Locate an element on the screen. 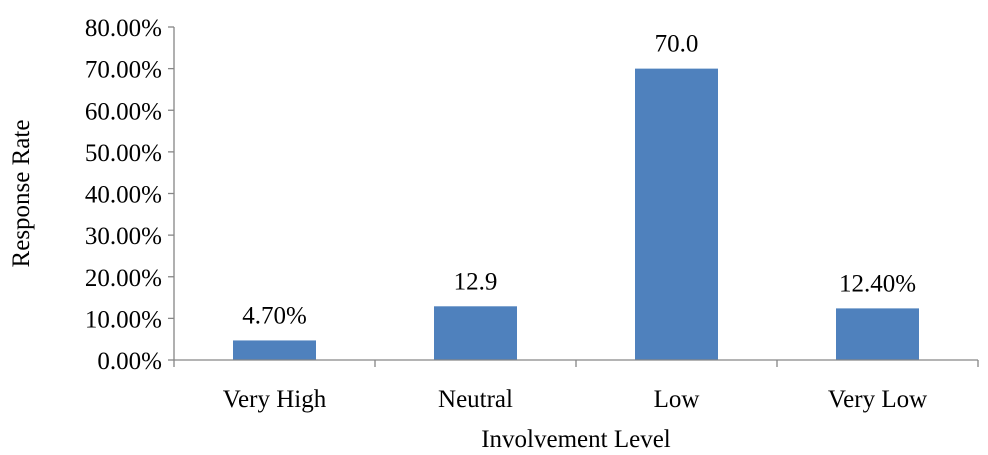 The width and height of the screenshot is (988, 455). y-tick-label: 0.00% is located at coordinates (129, 361).